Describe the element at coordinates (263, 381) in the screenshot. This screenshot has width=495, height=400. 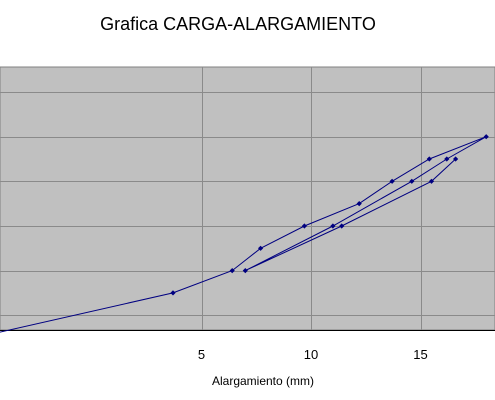
I see `x-axis-title: Alargamiento (mm)` at that location.